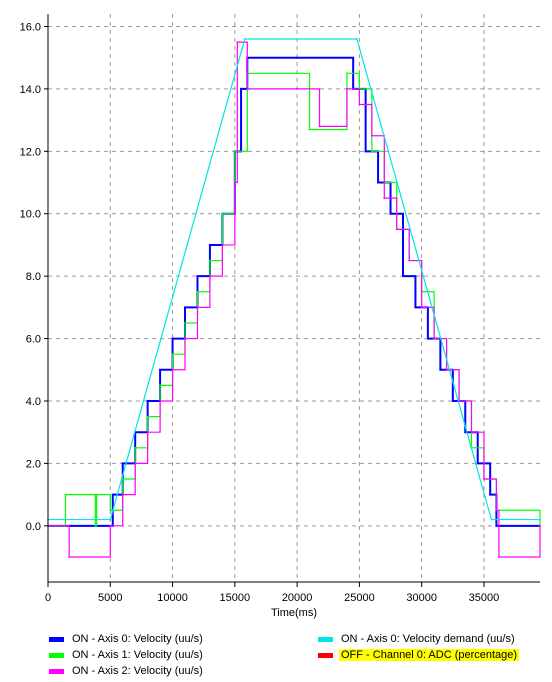 Image resolution: width=552 pixels, height=682 pixels. What do you see at coordinates (137, 639) in the screenshot?
I see `legend-label-axis0-velocity: ON - Axis 0: Velocity (uu/s)` at bounding box center [137, 639].